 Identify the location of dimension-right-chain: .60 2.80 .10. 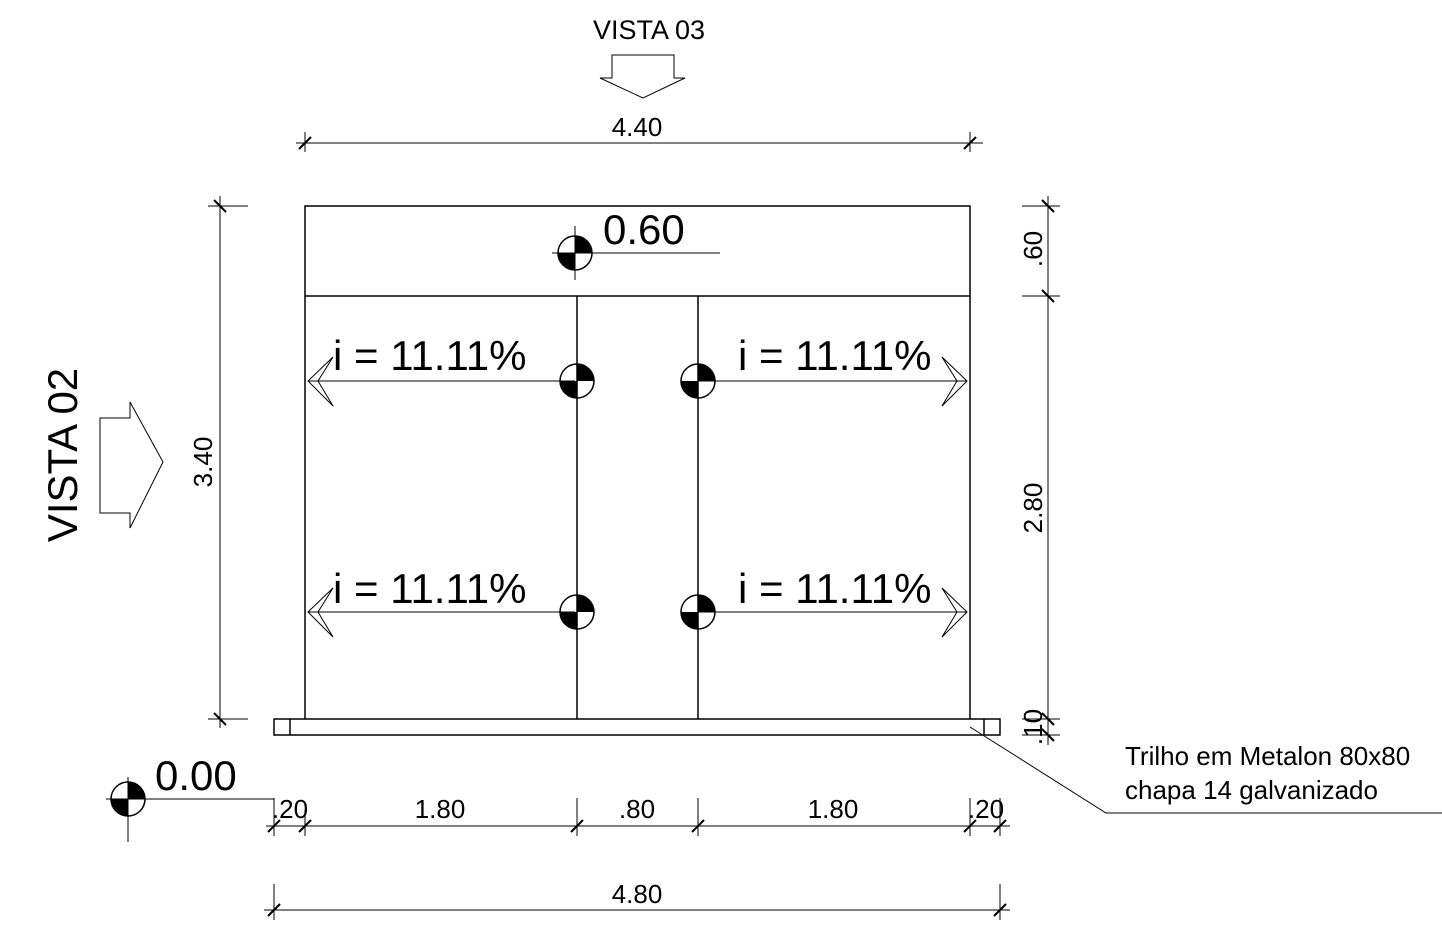
(1039, 470).